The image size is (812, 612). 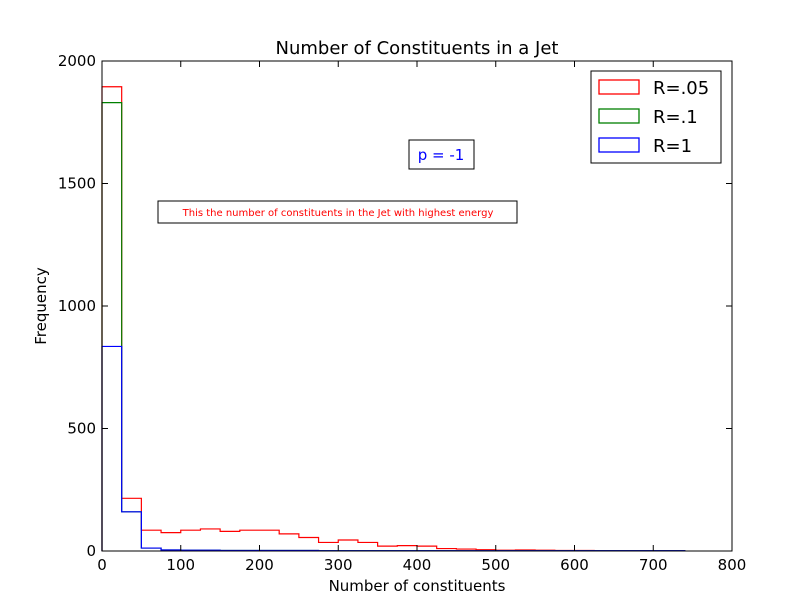 I want to click on annotation-box-p: p = -1, so click(x=441, y=154).